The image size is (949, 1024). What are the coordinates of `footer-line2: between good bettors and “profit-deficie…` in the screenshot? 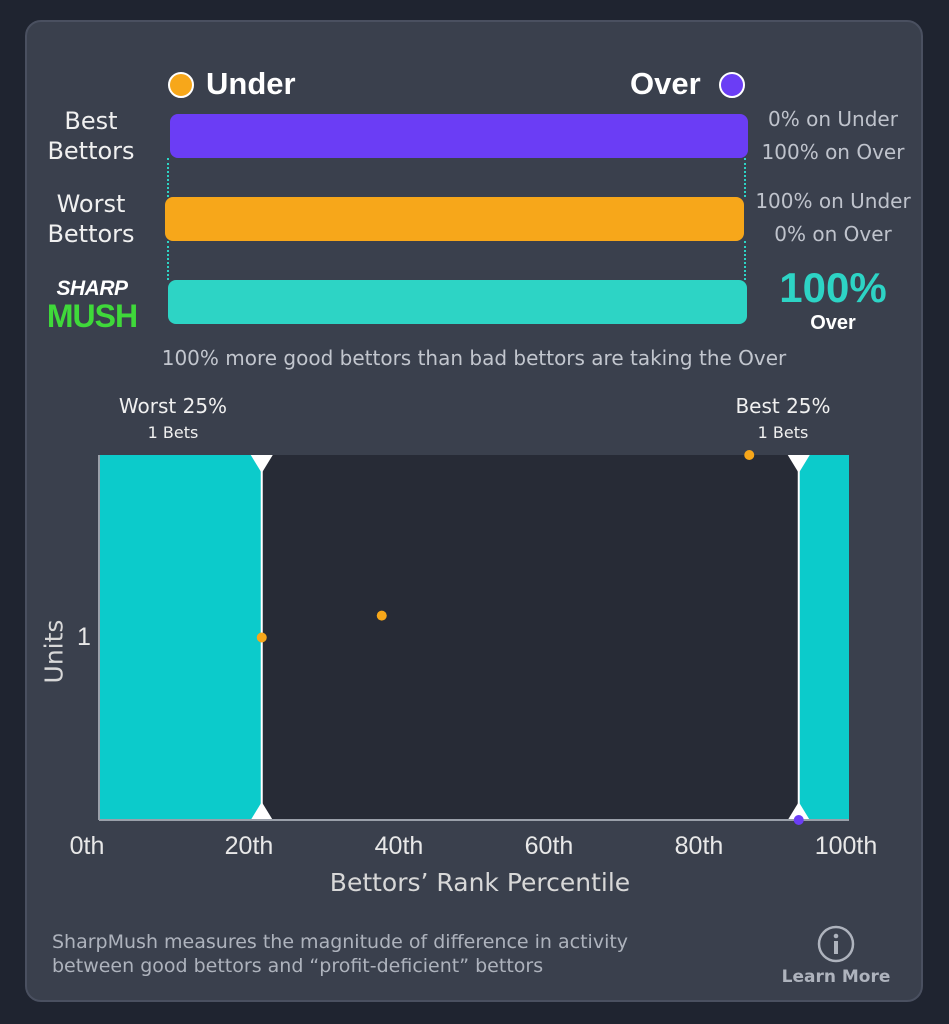 It's located at (298, 966).